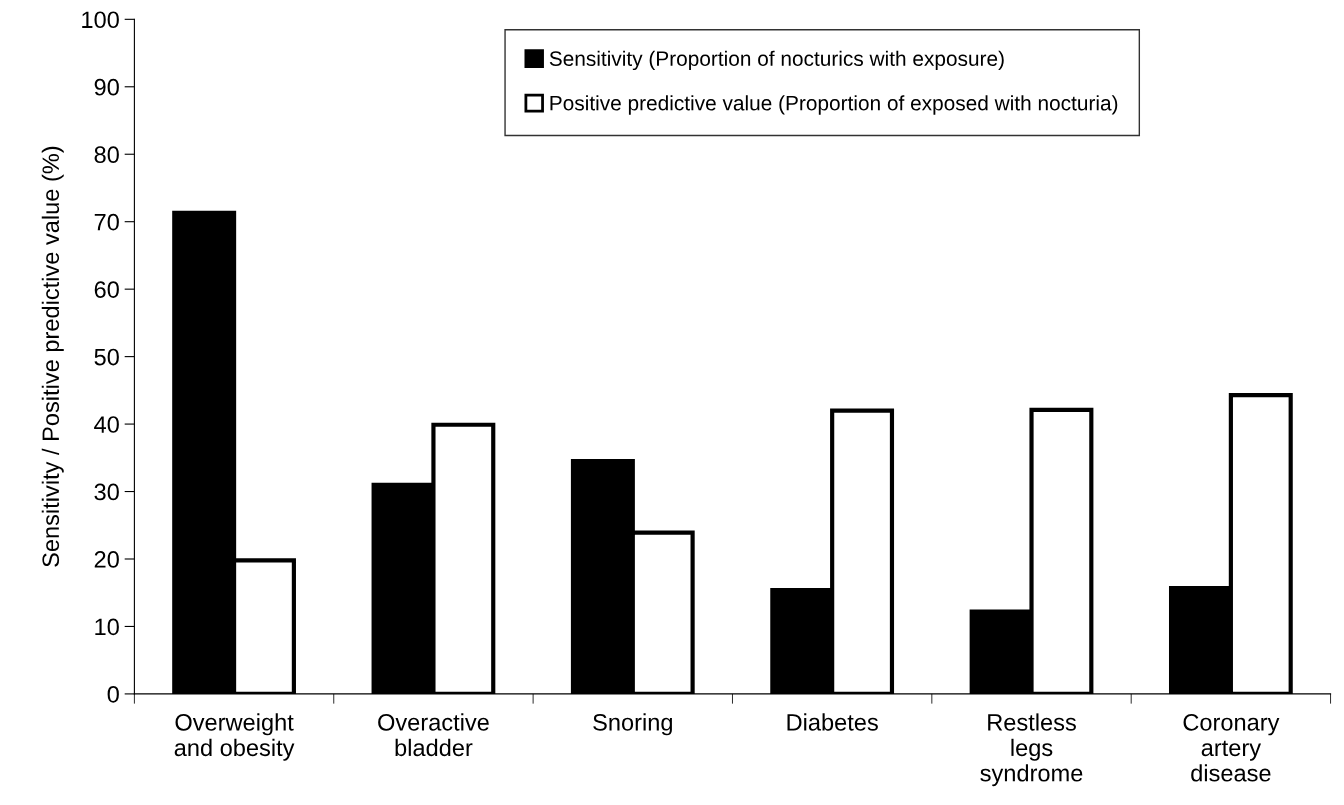  What do you see at coordinates (106, 155) in the screenshot?
I see `y-tick-label: 80` at bounding box center [106, 155].